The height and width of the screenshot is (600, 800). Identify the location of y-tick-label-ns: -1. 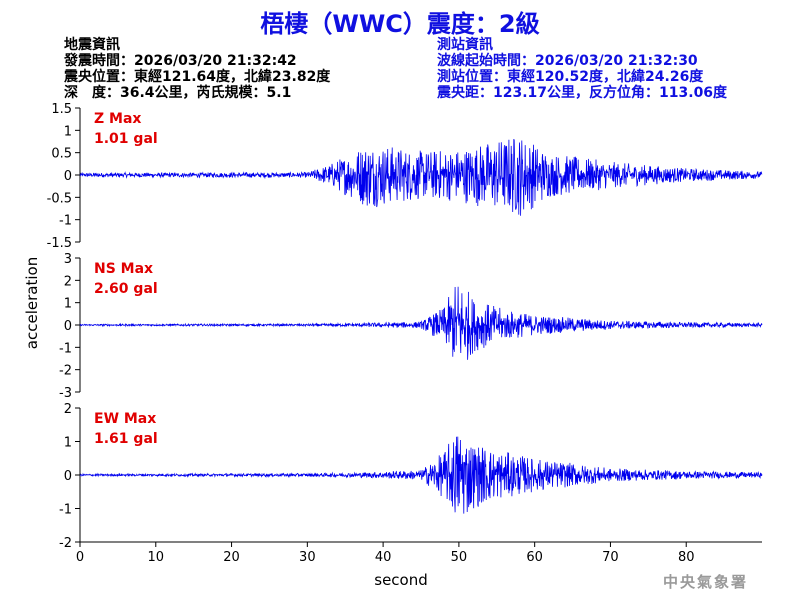
(65, 348).